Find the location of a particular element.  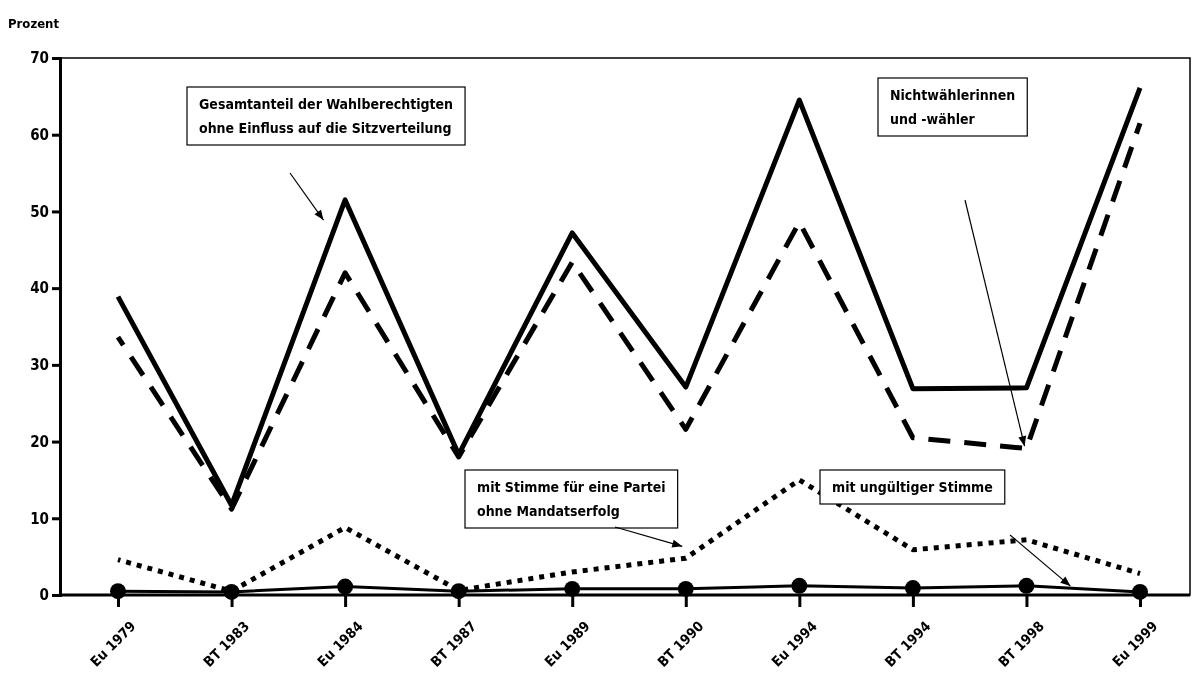

y-tick-label: 30 is located at coordinates (39, 365).